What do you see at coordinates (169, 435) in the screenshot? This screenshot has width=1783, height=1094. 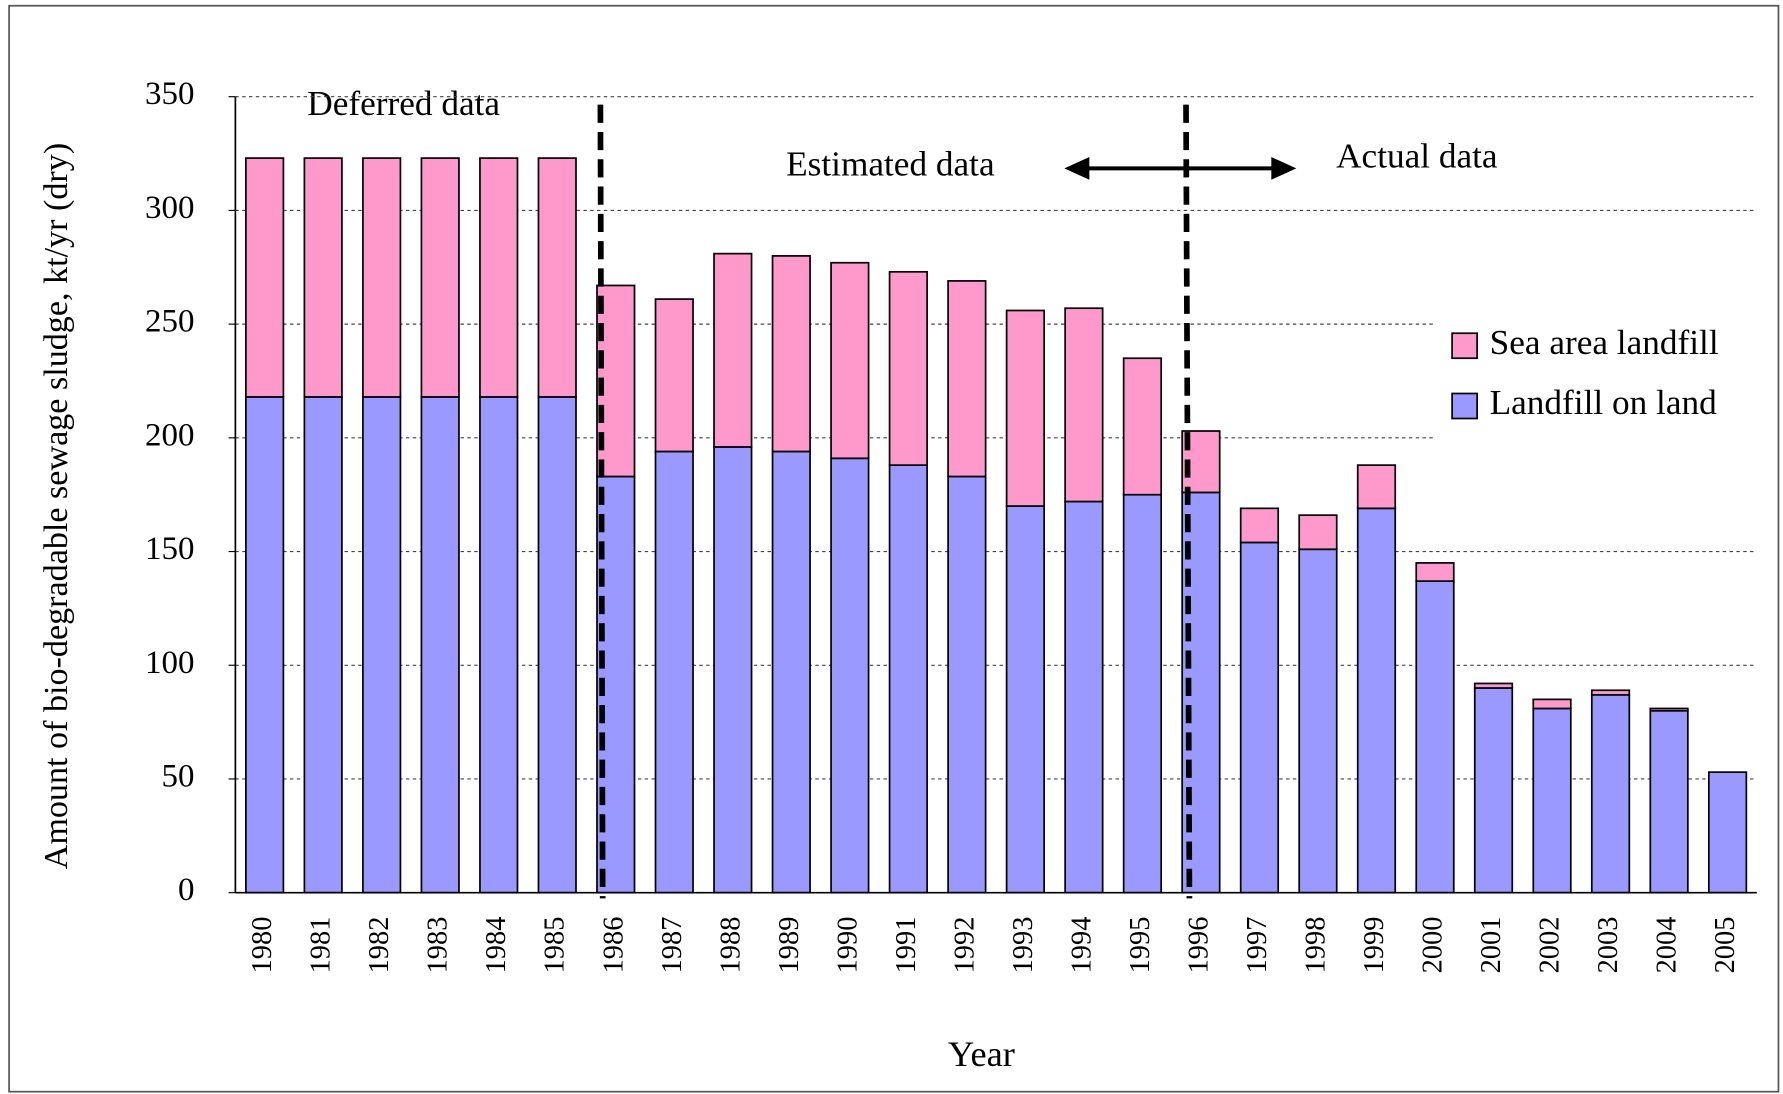 I see `y-tick-label: 200` at bounding box center [169, 435].